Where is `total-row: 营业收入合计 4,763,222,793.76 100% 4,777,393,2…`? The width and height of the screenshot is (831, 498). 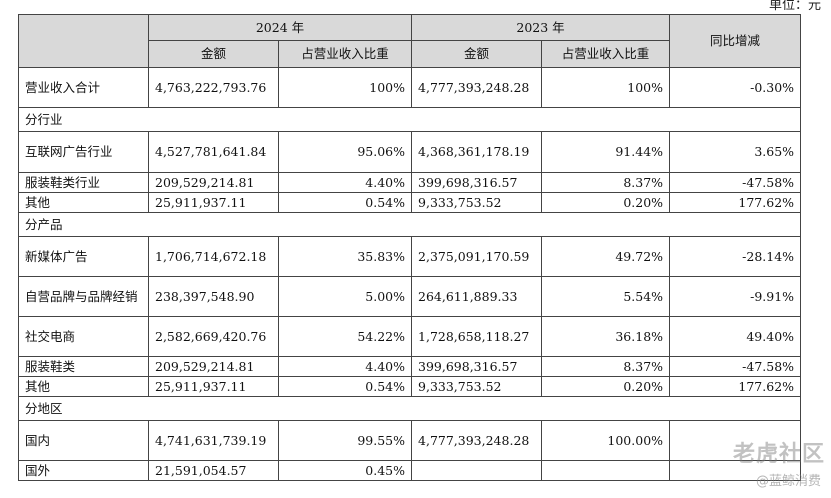 total-row: 营业收入合计 4,763,222,793.76 100% 4,777,393,2… is located at coordinates (410, 87).